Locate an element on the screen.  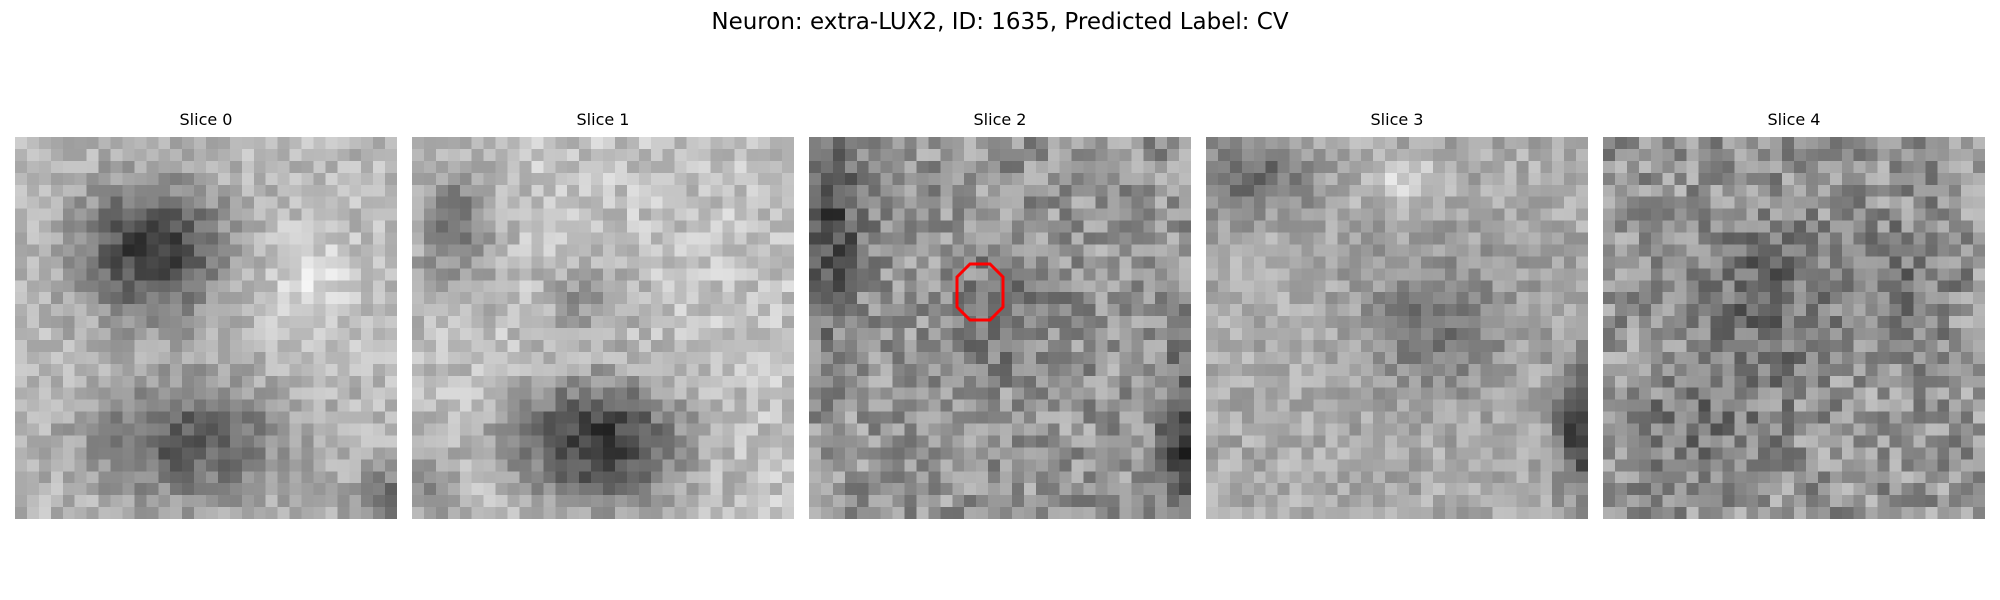
slice-title: Slice 4 is located at coordinates (1794, 119).